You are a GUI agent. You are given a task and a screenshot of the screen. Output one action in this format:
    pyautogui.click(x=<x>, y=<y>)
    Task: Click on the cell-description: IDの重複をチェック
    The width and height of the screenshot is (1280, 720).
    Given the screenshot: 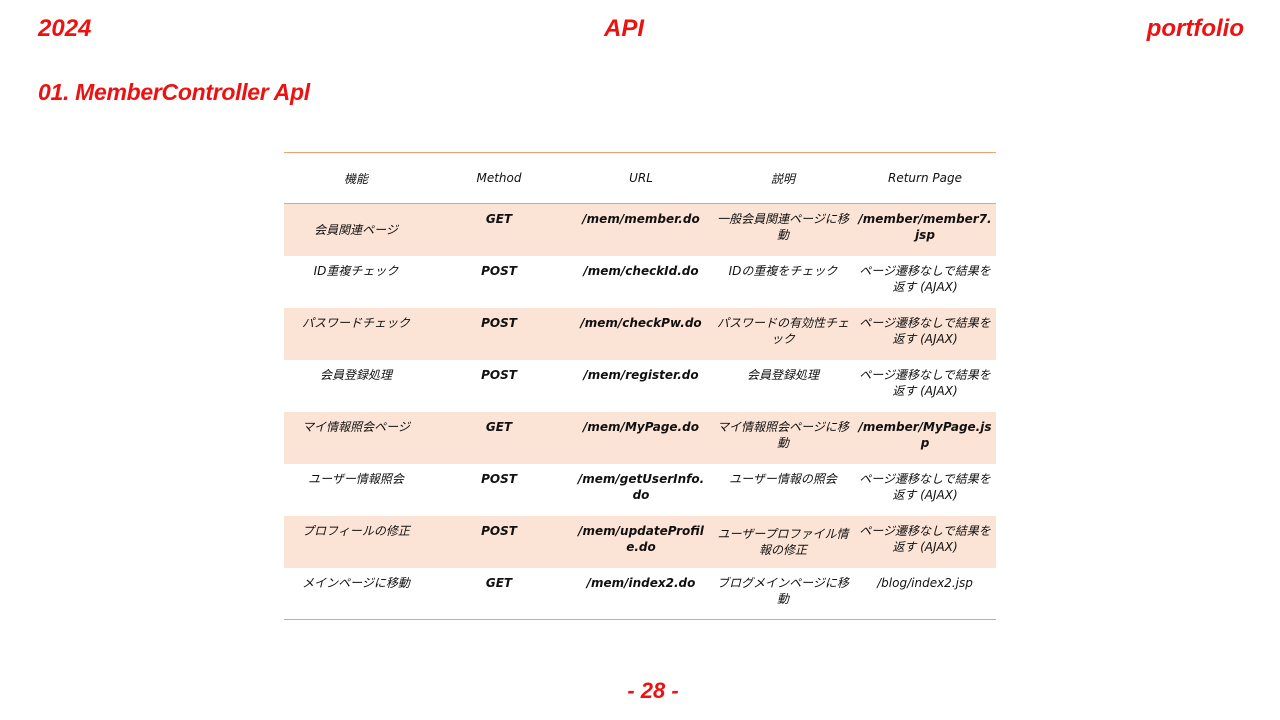 What is the action you would take?
    pyautogui.click(x=783, y=270)
    